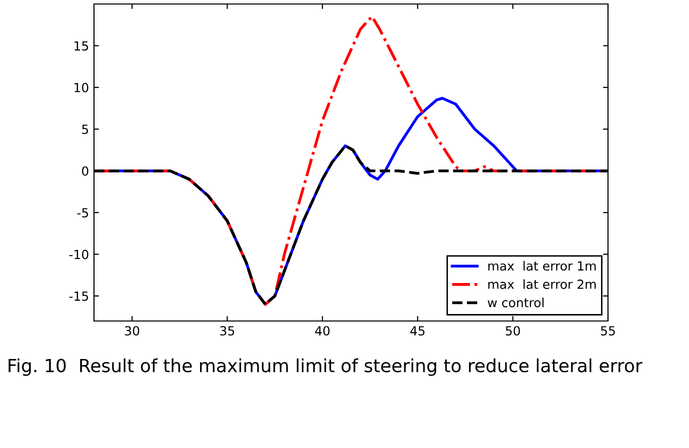  What do you see at coordinates (542, 284) in the screenshot?
I see `legend-label: max lat error 2m` at bounding box center [542, 284].